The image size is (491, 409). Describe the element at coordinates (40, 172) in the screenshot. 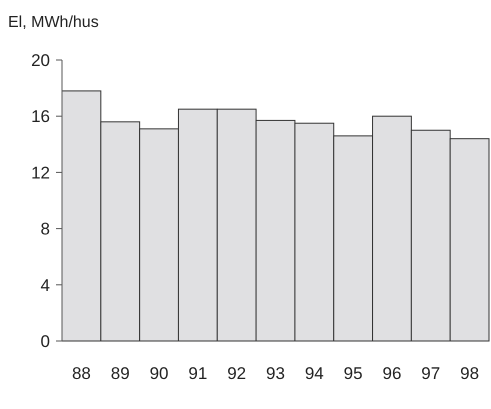

I see `y-tick-label: 12` at that location.